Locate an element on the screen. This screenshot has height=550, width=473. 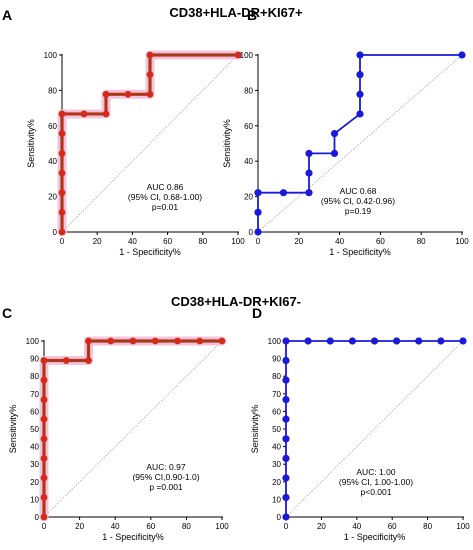
auc-annotation-line: p =0.001 is located at coordinates (166, 487).